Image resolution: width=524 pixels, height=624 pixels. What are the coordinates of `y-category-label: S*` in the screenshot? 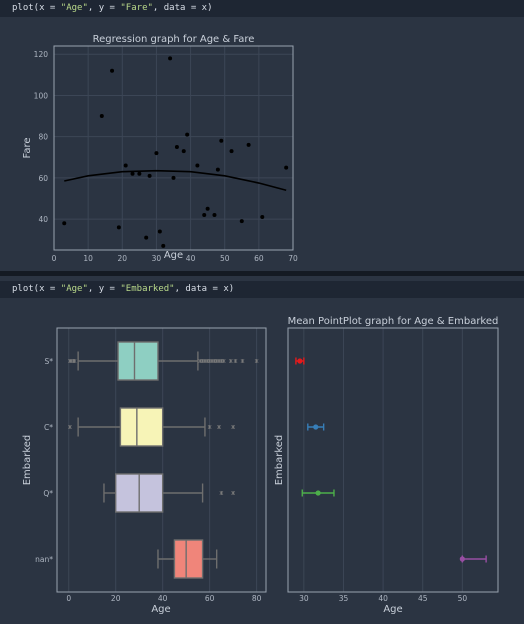 It's located at (48, 361).